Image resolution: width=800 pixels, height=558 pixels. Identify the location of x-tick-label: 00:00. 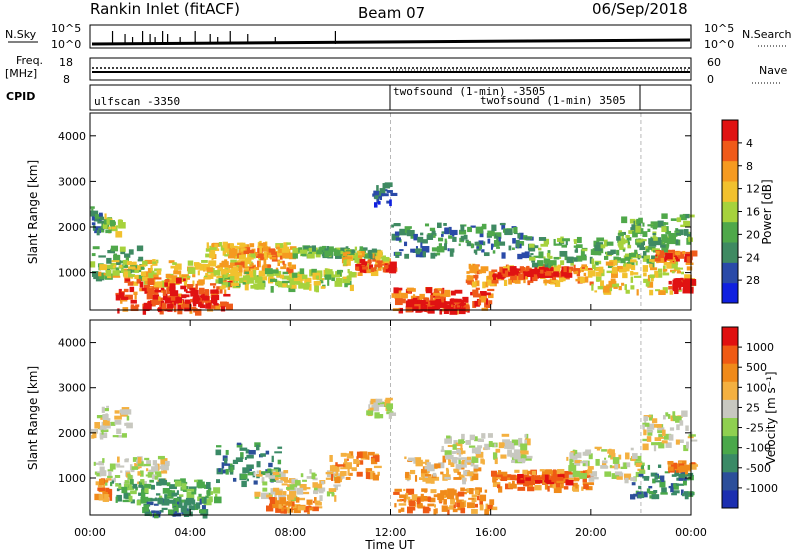
(691, 532).